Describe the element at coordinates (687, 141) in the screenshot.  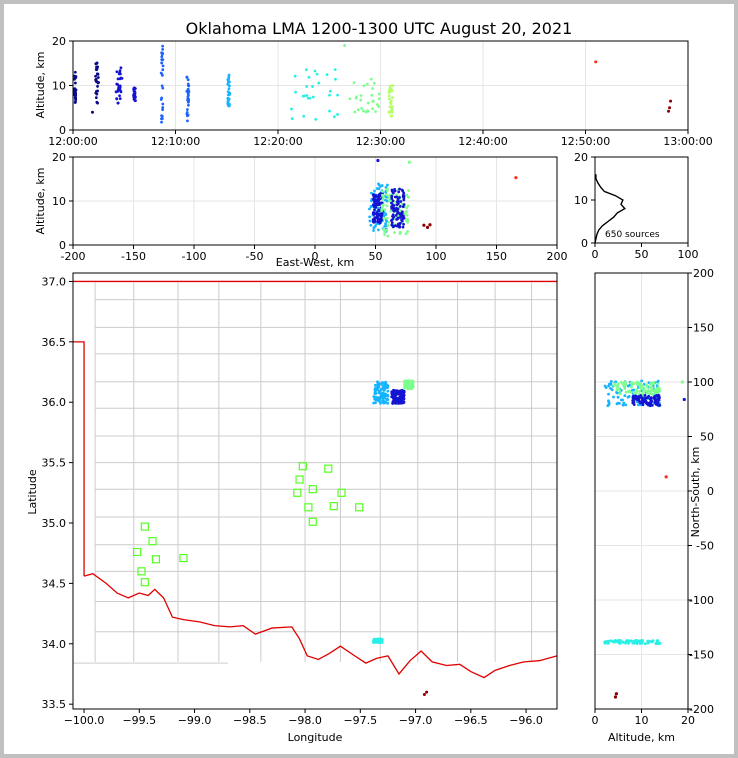
I see `time-tick-label: 13:00:00` at that location.